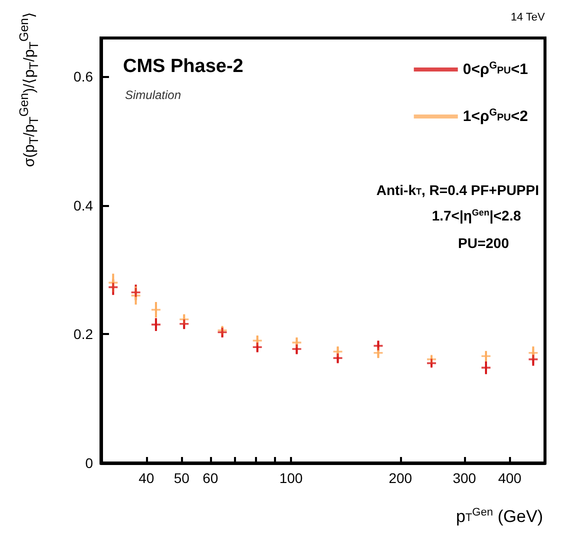  I want to click on x-tick-label: 300, so click(464, 478).